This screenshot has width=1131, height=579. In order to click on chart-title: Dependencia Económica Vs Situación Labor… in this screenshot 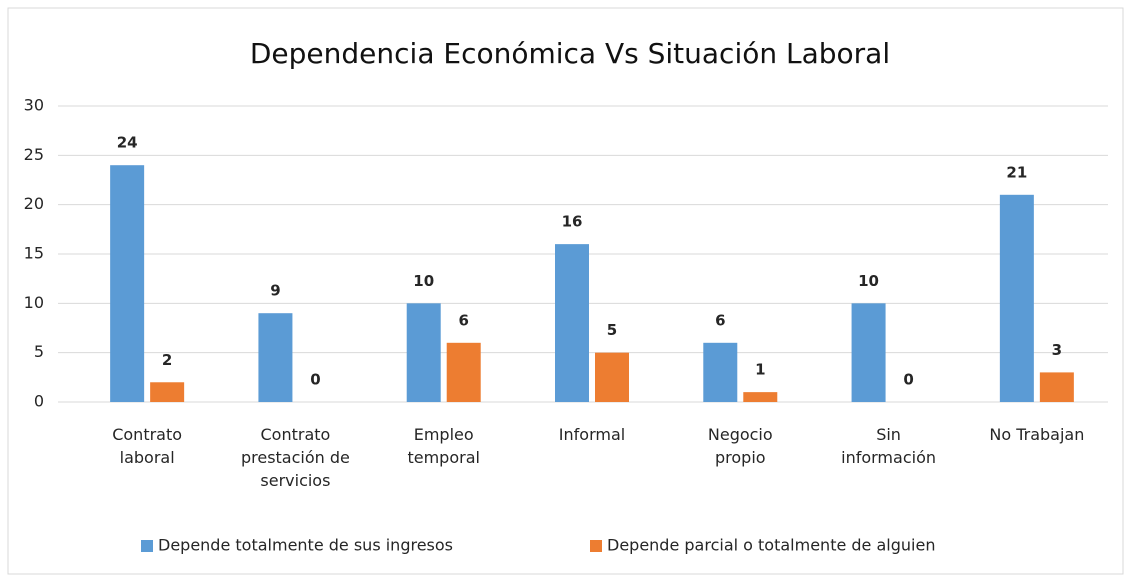, I will do `click(570, 53)`.